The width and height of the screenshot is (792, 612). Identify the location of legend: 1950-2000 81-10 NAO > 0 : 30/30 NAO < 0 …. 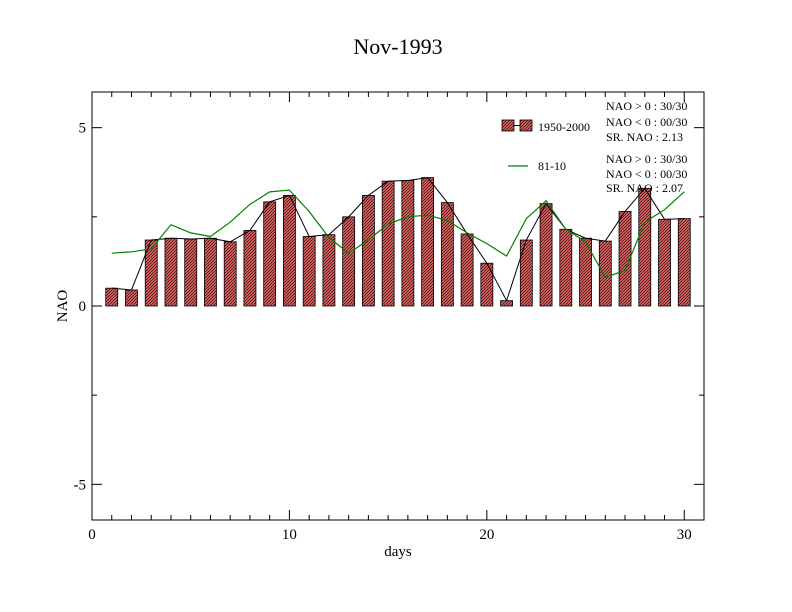
(594, 147).